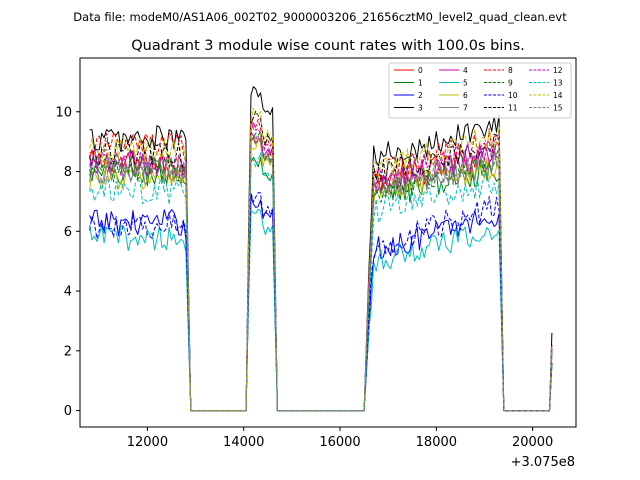 The image size is (640, 480). Describe the element at coordinates (510, 82) in the screenshot. I see `legend-label-9: 9` at that location.